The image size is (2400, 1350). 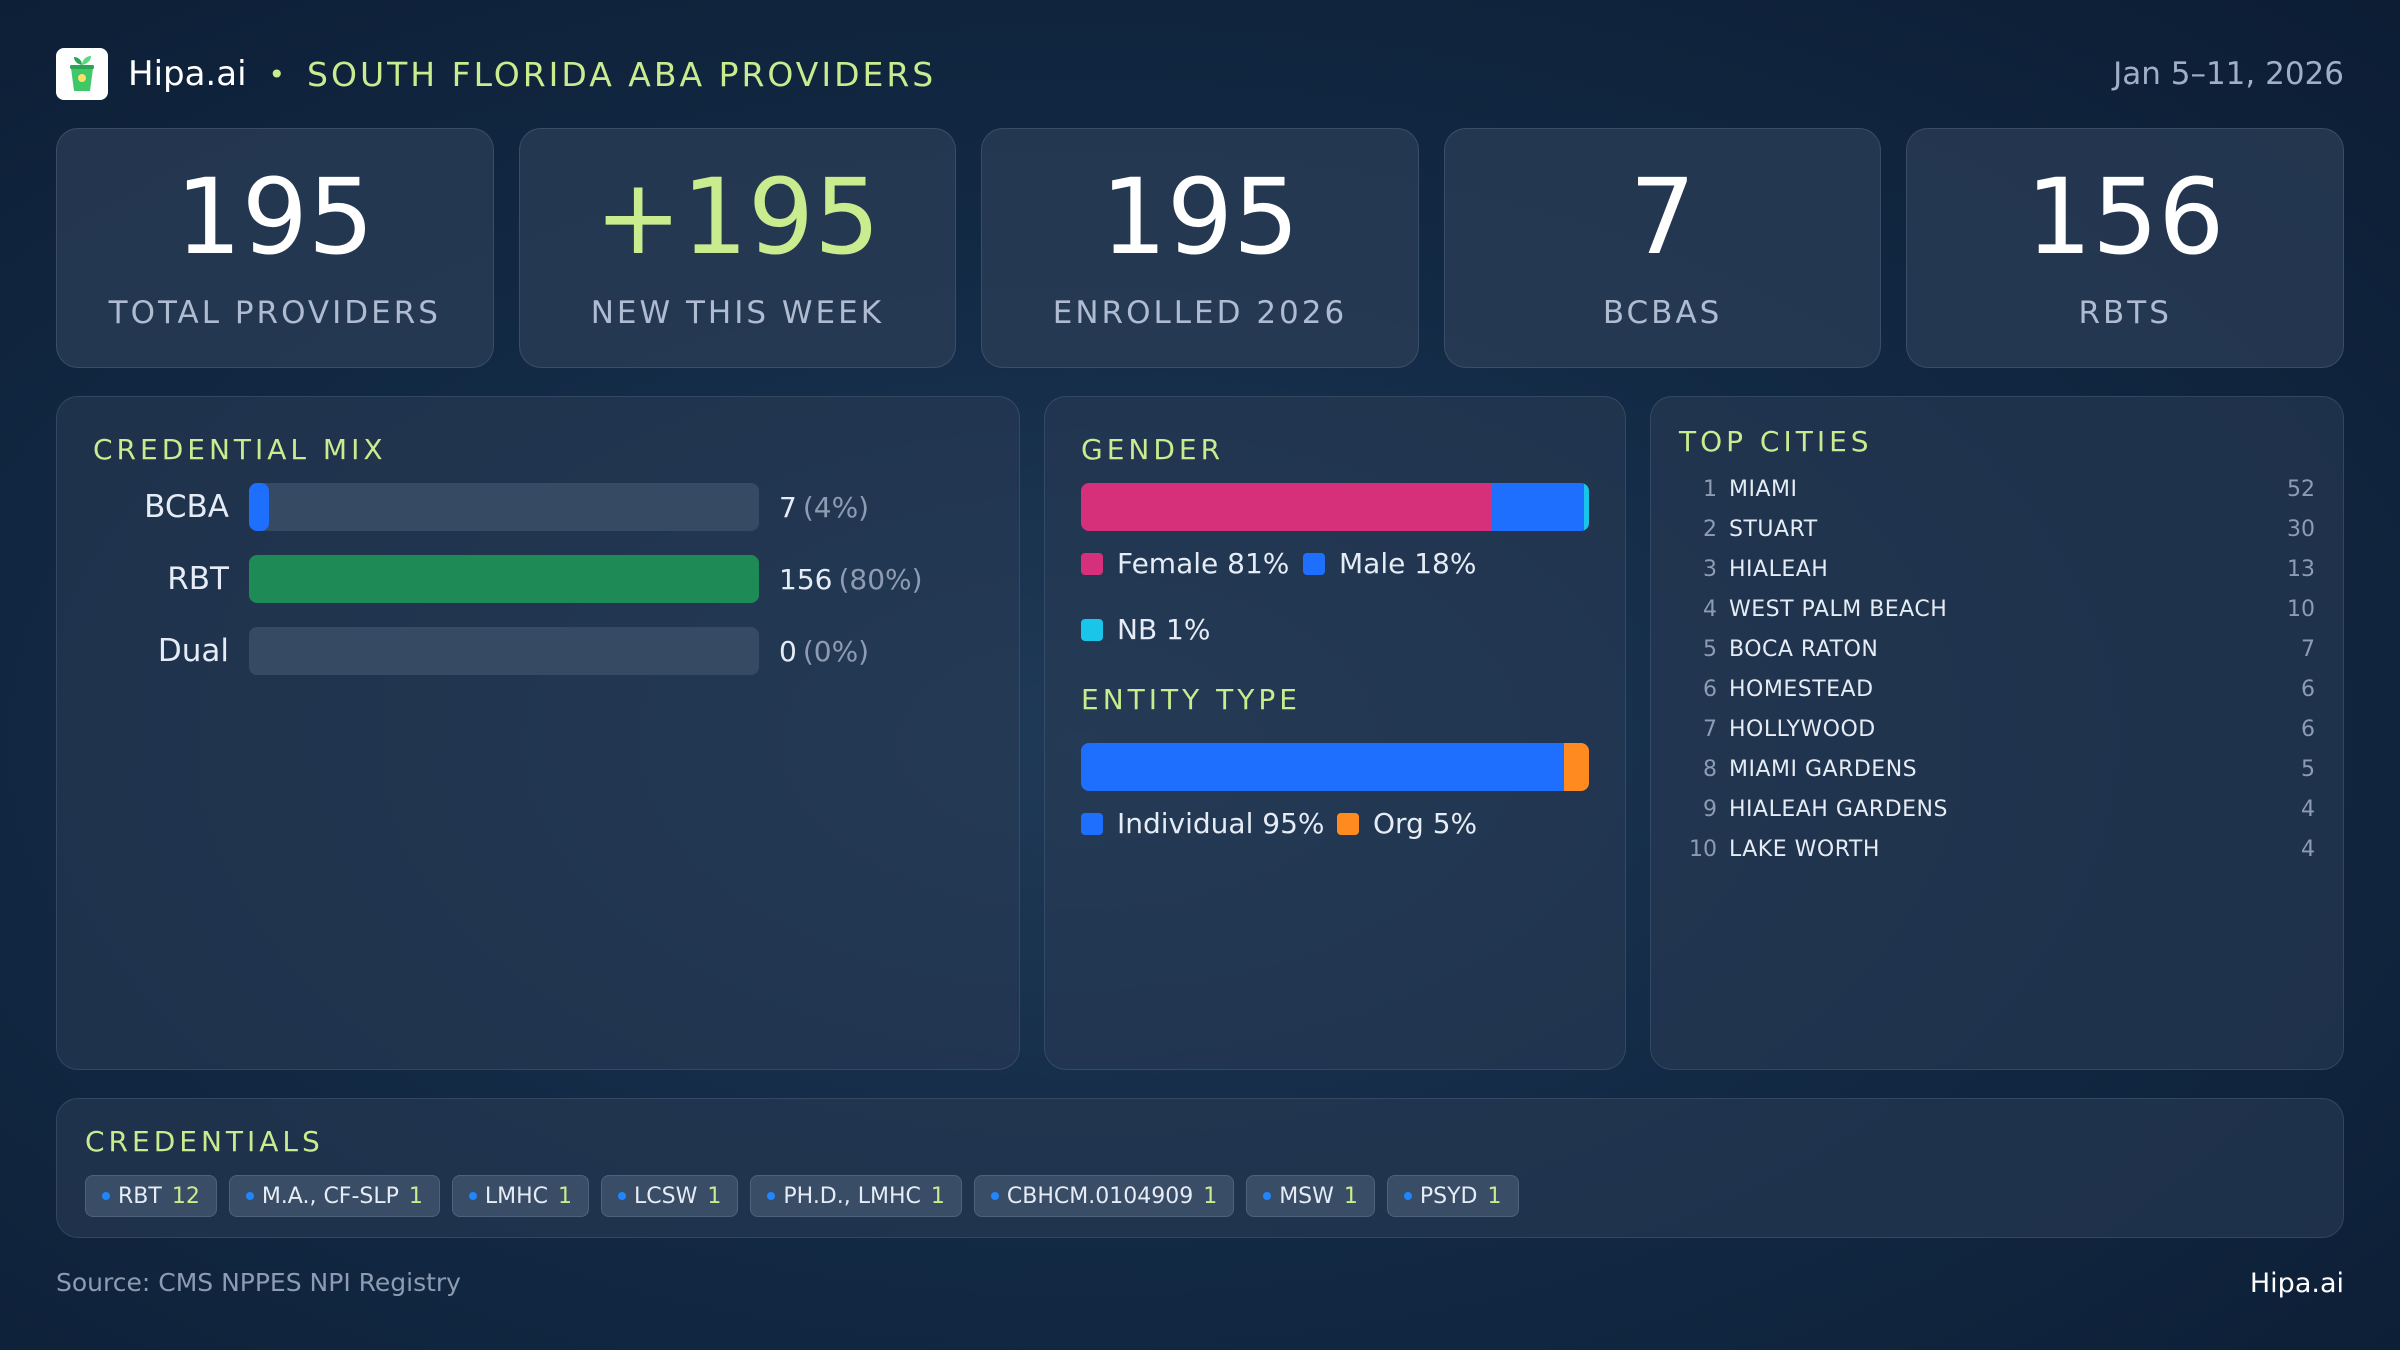 What do you see at coordinates (1710, 569) in the screenshot?
I see `city-rank: 3` at bounding box center [1710, 569].